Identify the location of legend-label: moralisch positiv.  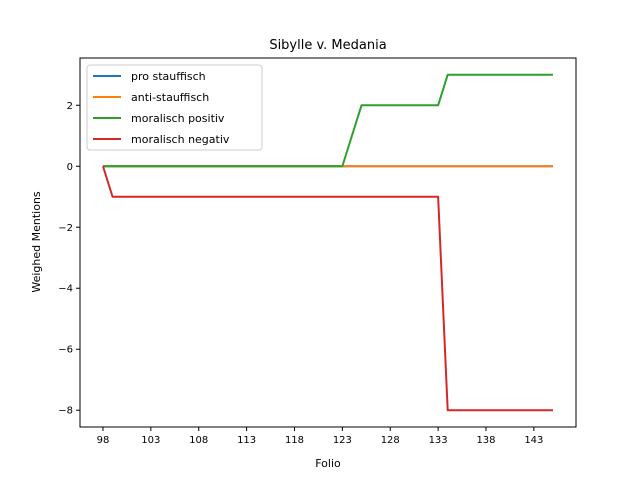
(178, 118).